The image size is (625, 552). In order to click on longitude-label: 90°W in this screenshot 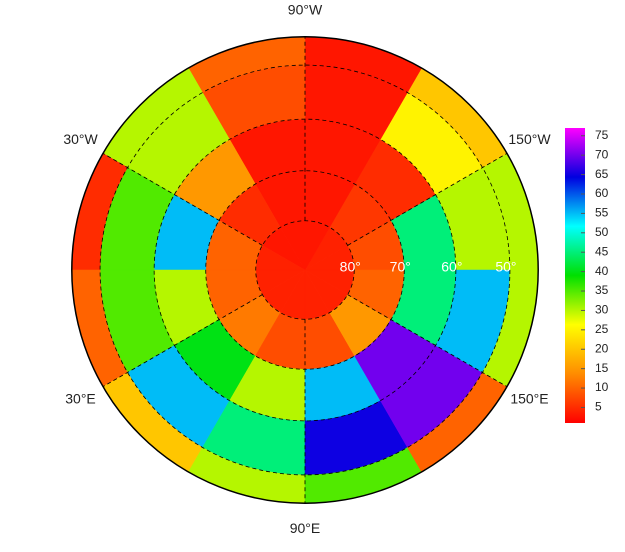, I will do `click(305, 10)`.